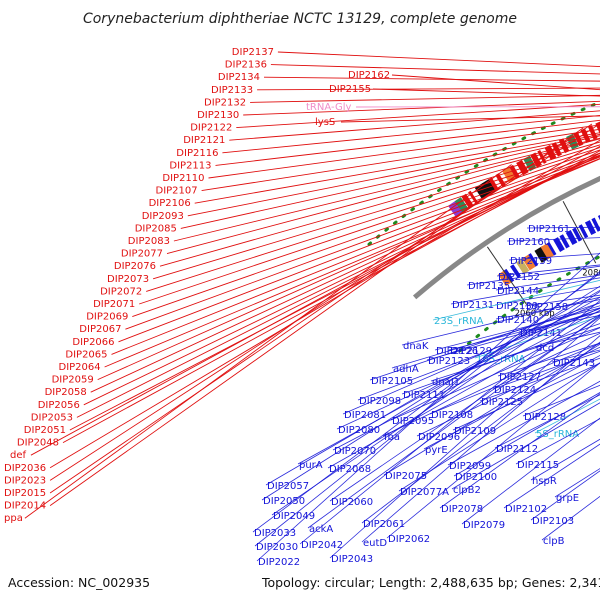 Image resolution: width=600 pixels, height=600 pixels. What do you see at coordinates (567, 498) in the screenshot?
I see `reverse-gene-label: grpE` at bounding box center [567, 498].